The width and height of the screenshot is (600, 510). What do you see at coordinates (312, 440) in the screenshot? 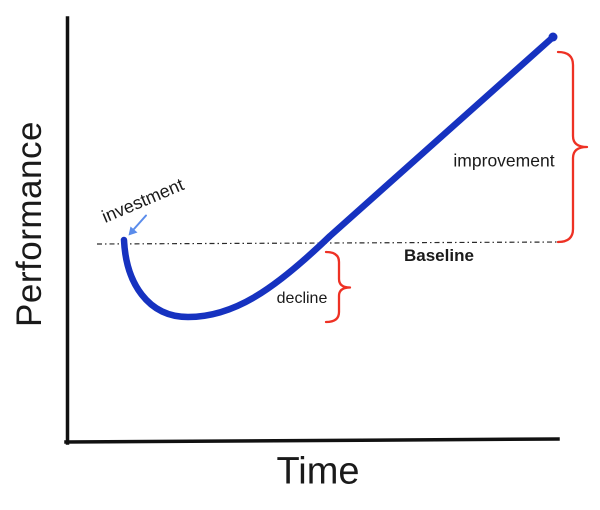
I see `x-axis-line` at bounding box center [312, 440].